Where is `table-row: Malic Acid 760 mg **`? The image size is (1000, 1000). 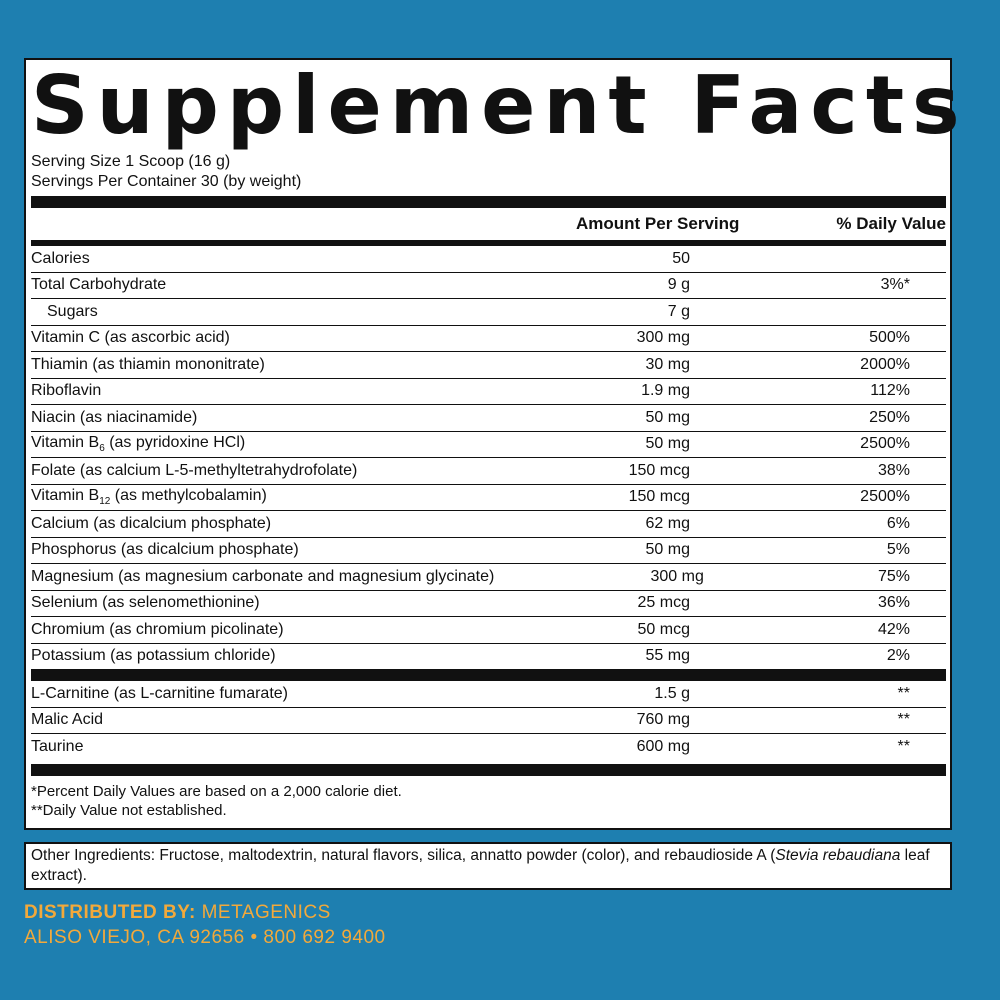
table-row: Malic Acid 760 mg ** is located at coordinates (488, 721).